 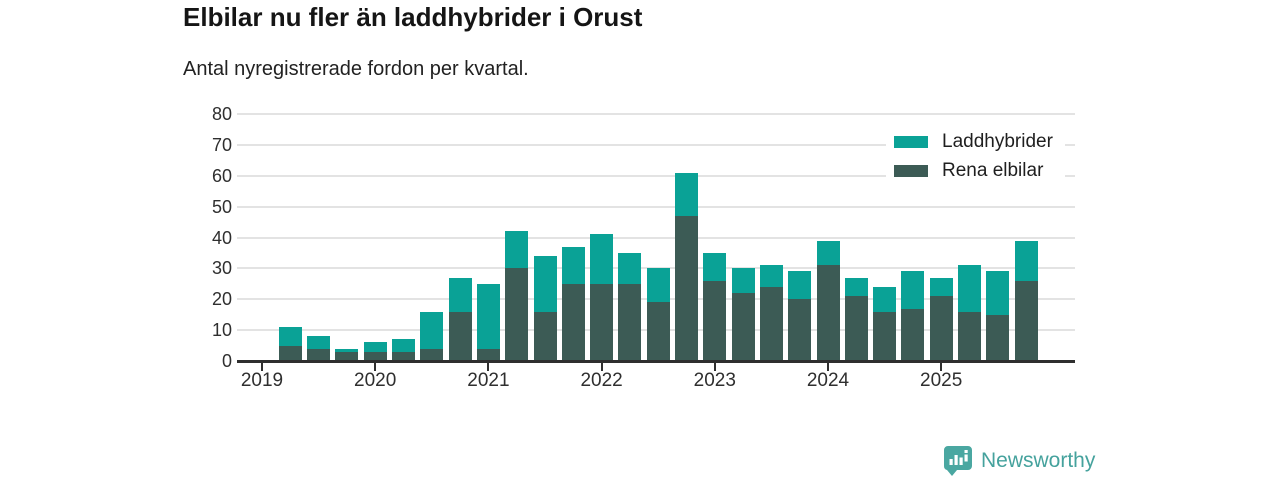 I want to click on legend-swatch-rena-elbilar, so click(x=911, y=171).